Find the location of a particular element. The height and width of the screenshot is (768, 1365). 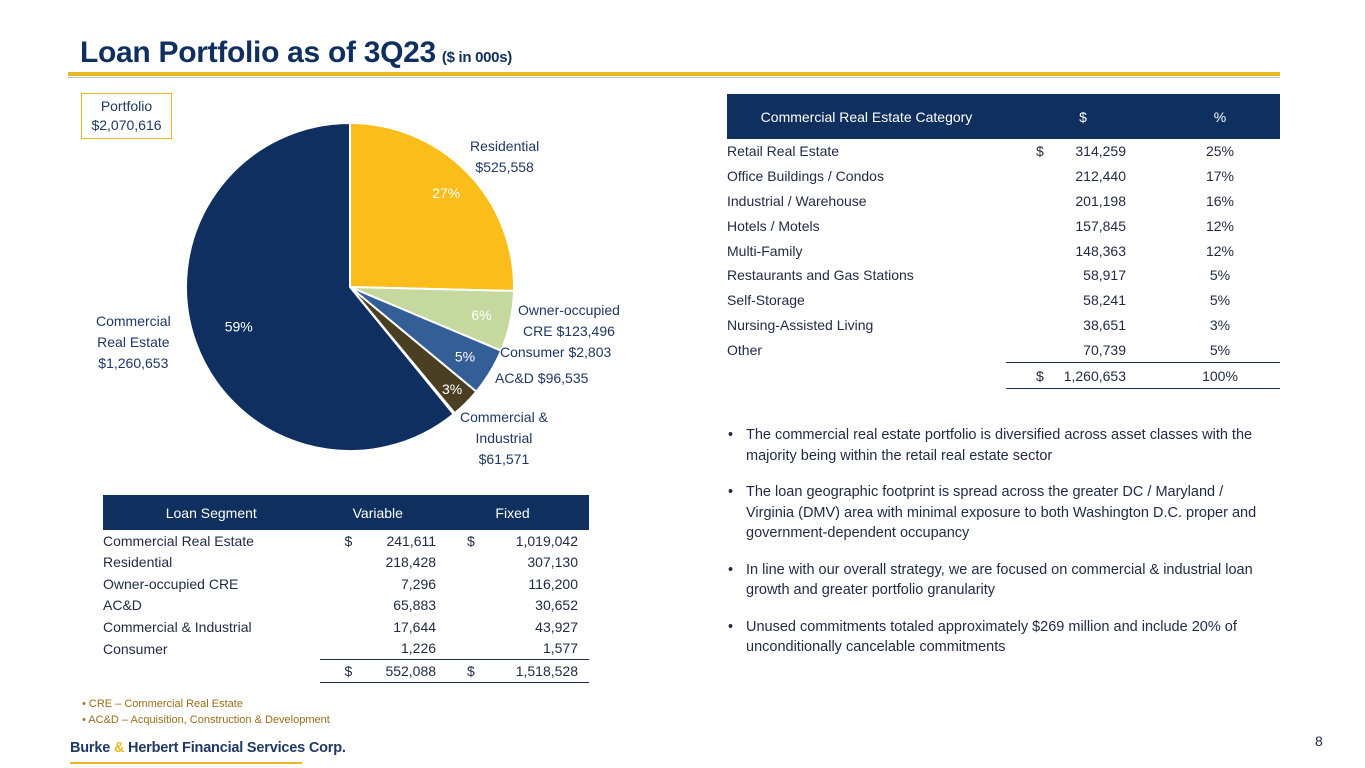

cre-header-category: Commercial Real Estate Category is located at coordinates (866, 116).